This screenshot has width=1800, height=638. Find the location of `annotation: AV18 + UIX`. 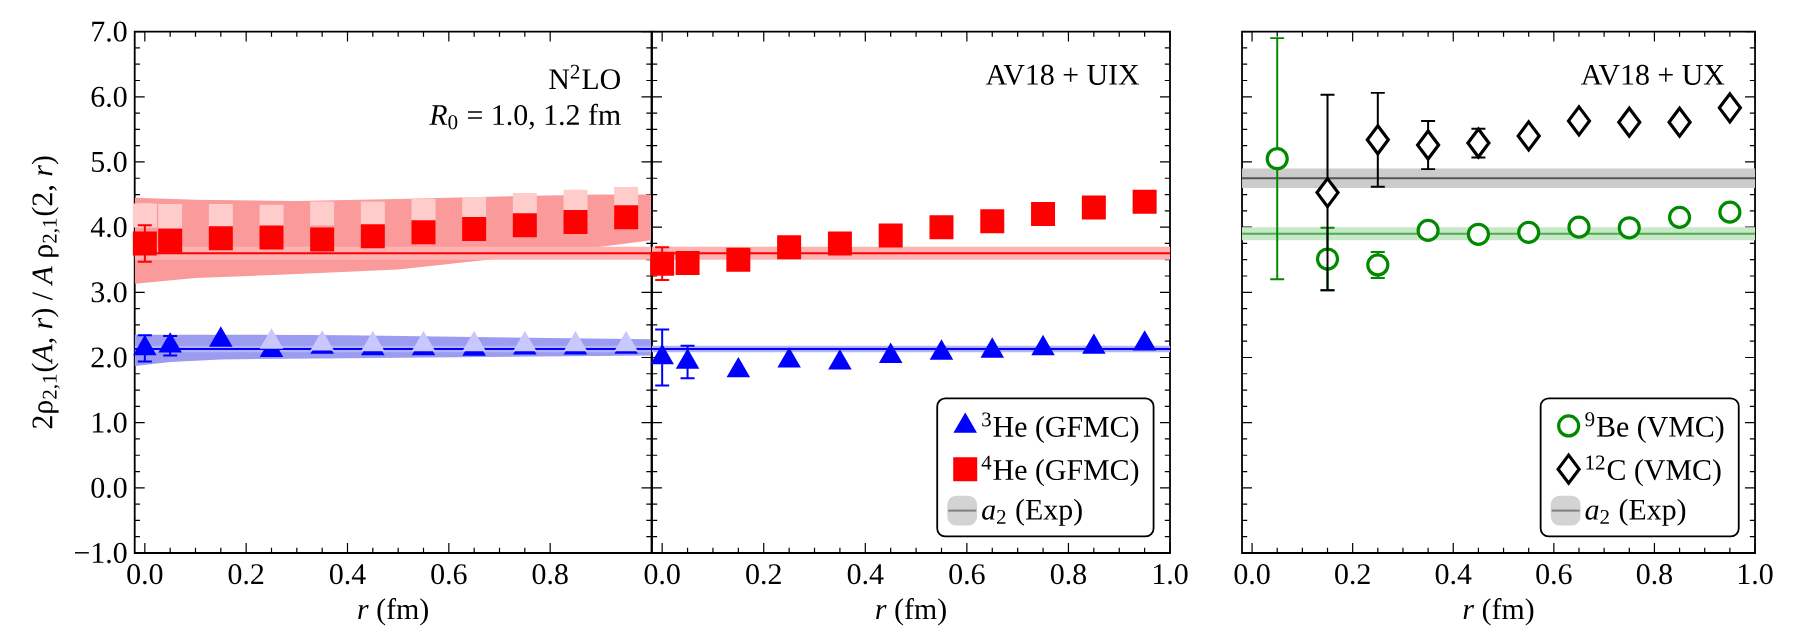

annotation: AV18 + UIX is located at coordinates (1062, 75).